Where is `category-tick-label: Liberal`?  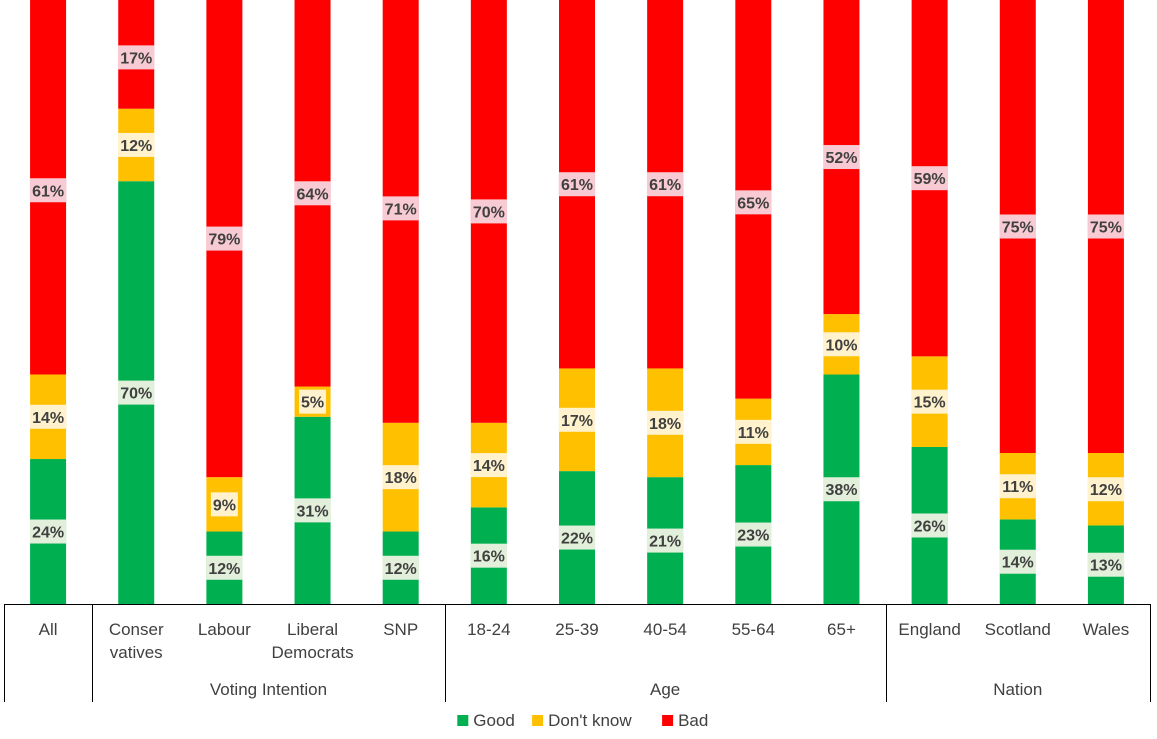
category-tick-label: Liberal is located at coordinates (312, 629).